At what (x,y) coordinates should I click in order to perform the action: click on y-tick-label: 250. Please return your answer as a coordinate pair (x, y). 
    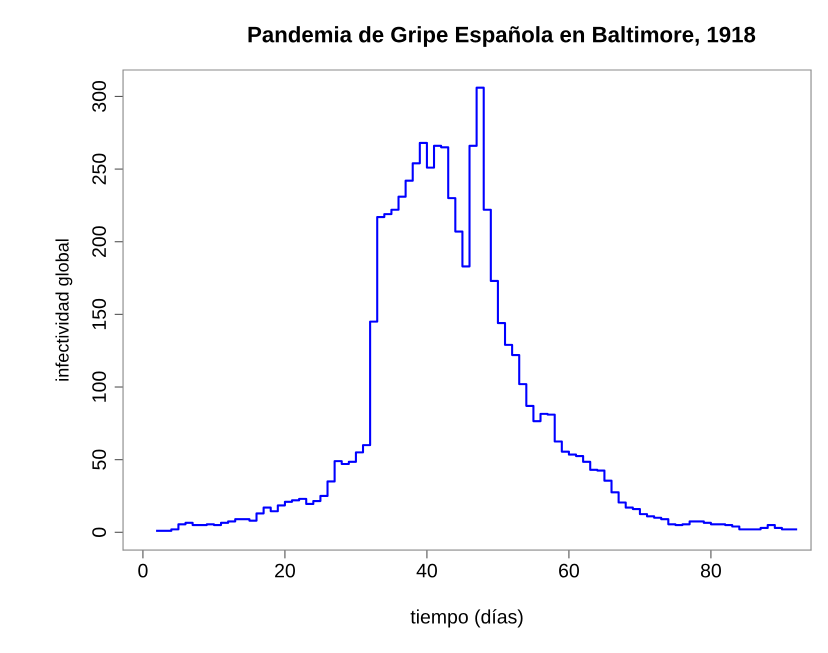
    Looking at the image, I should click on (99, 169).